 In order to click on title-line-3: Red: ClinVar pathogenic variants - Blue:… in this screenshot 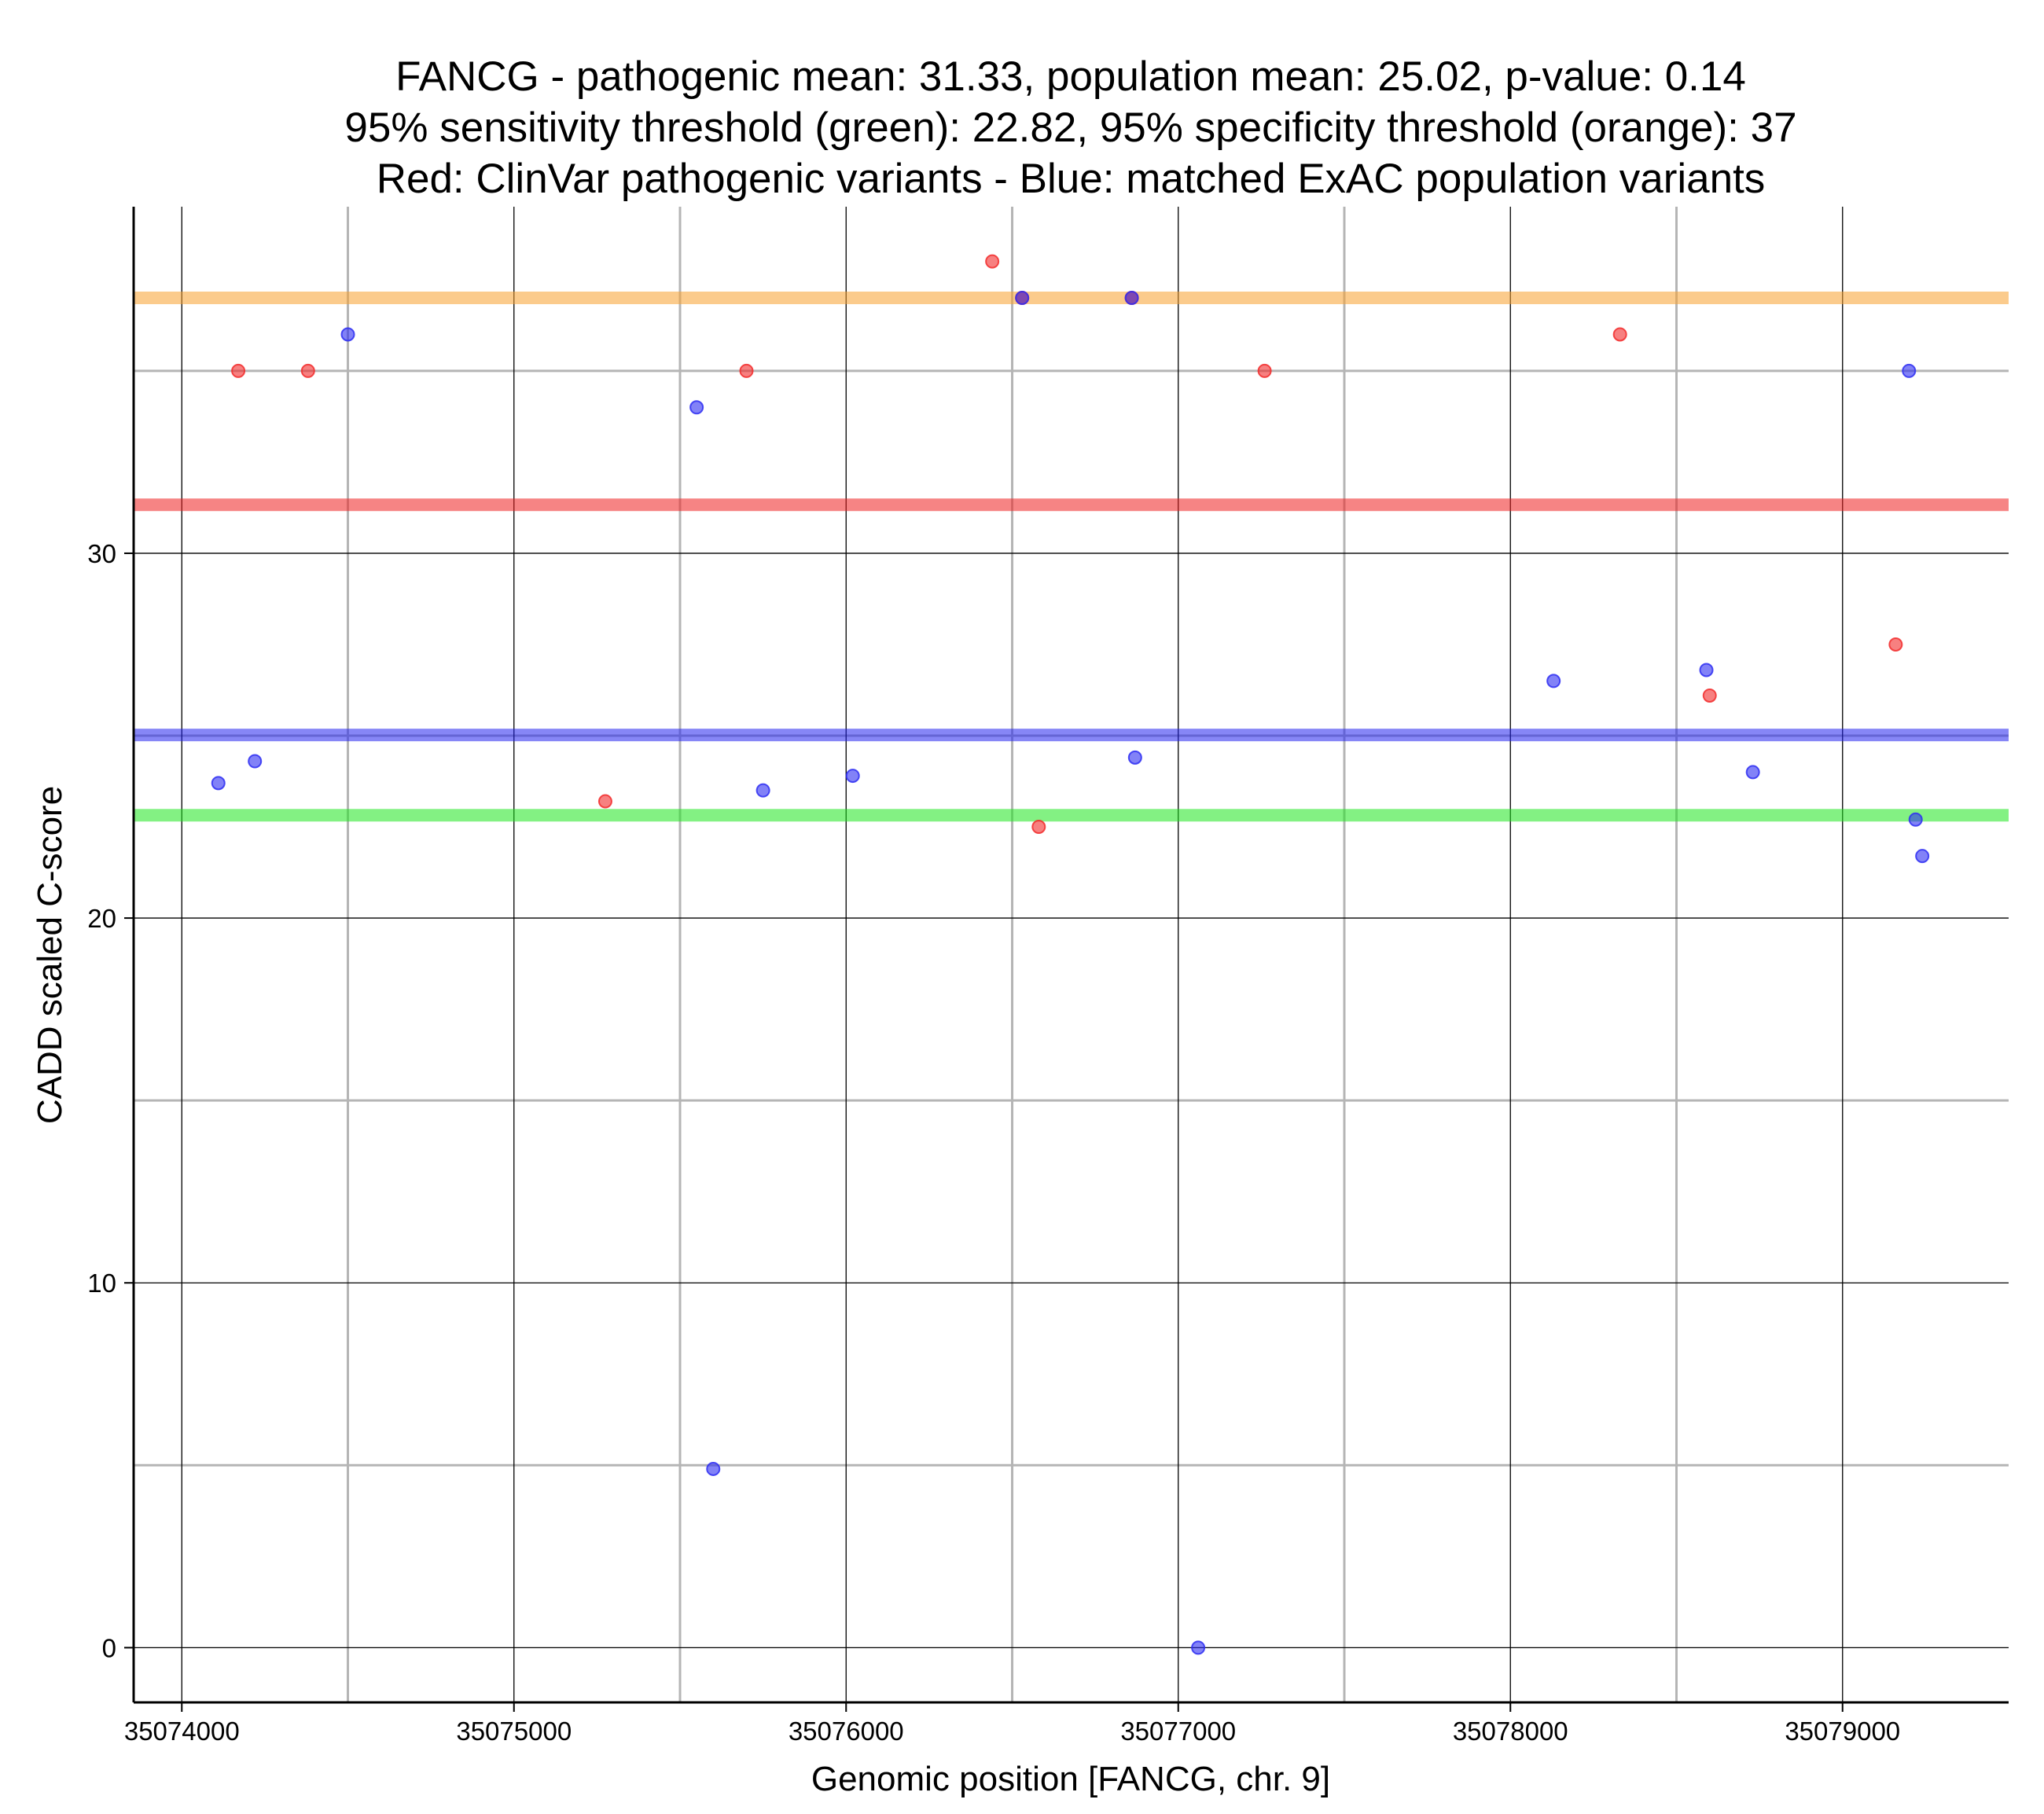, I will do `click(1071, 179)`.